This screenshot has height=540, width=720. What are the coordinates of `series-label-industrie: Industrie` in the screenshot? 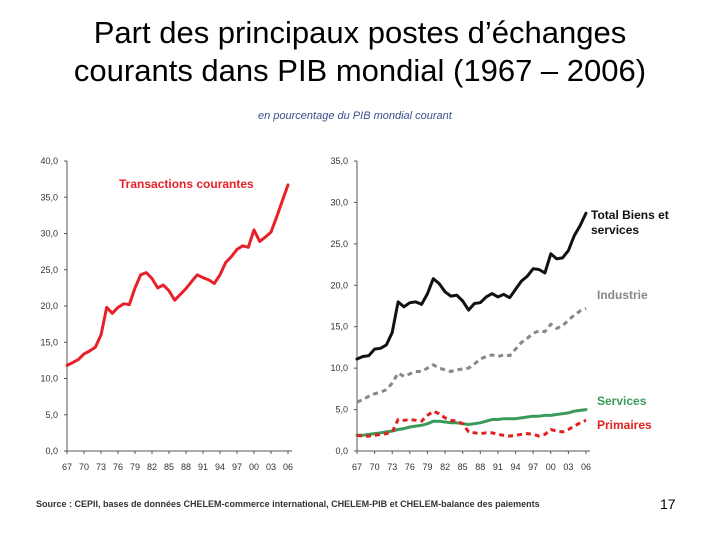 It's located at (622, 295).